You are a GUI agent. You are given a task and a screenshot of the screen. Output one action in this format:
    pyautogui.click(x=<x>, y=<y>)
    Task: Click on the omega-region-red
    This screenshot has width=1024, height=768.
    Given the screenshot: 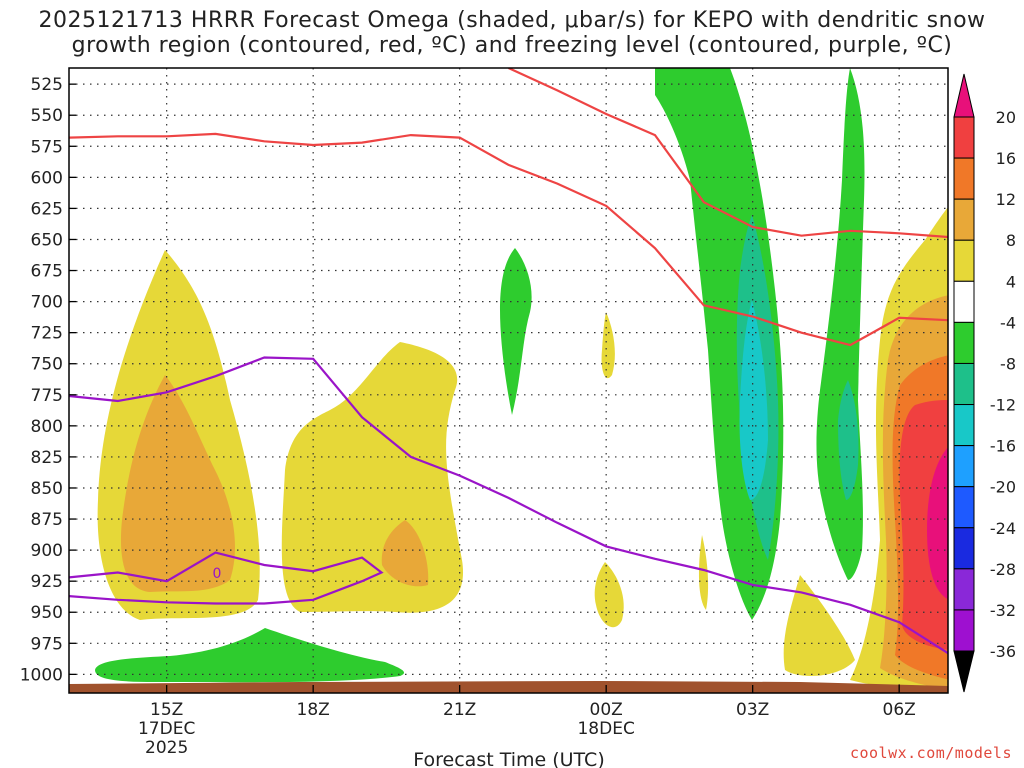 What is the action you would take?
    pyautogui.click(x=923, y=525)
    